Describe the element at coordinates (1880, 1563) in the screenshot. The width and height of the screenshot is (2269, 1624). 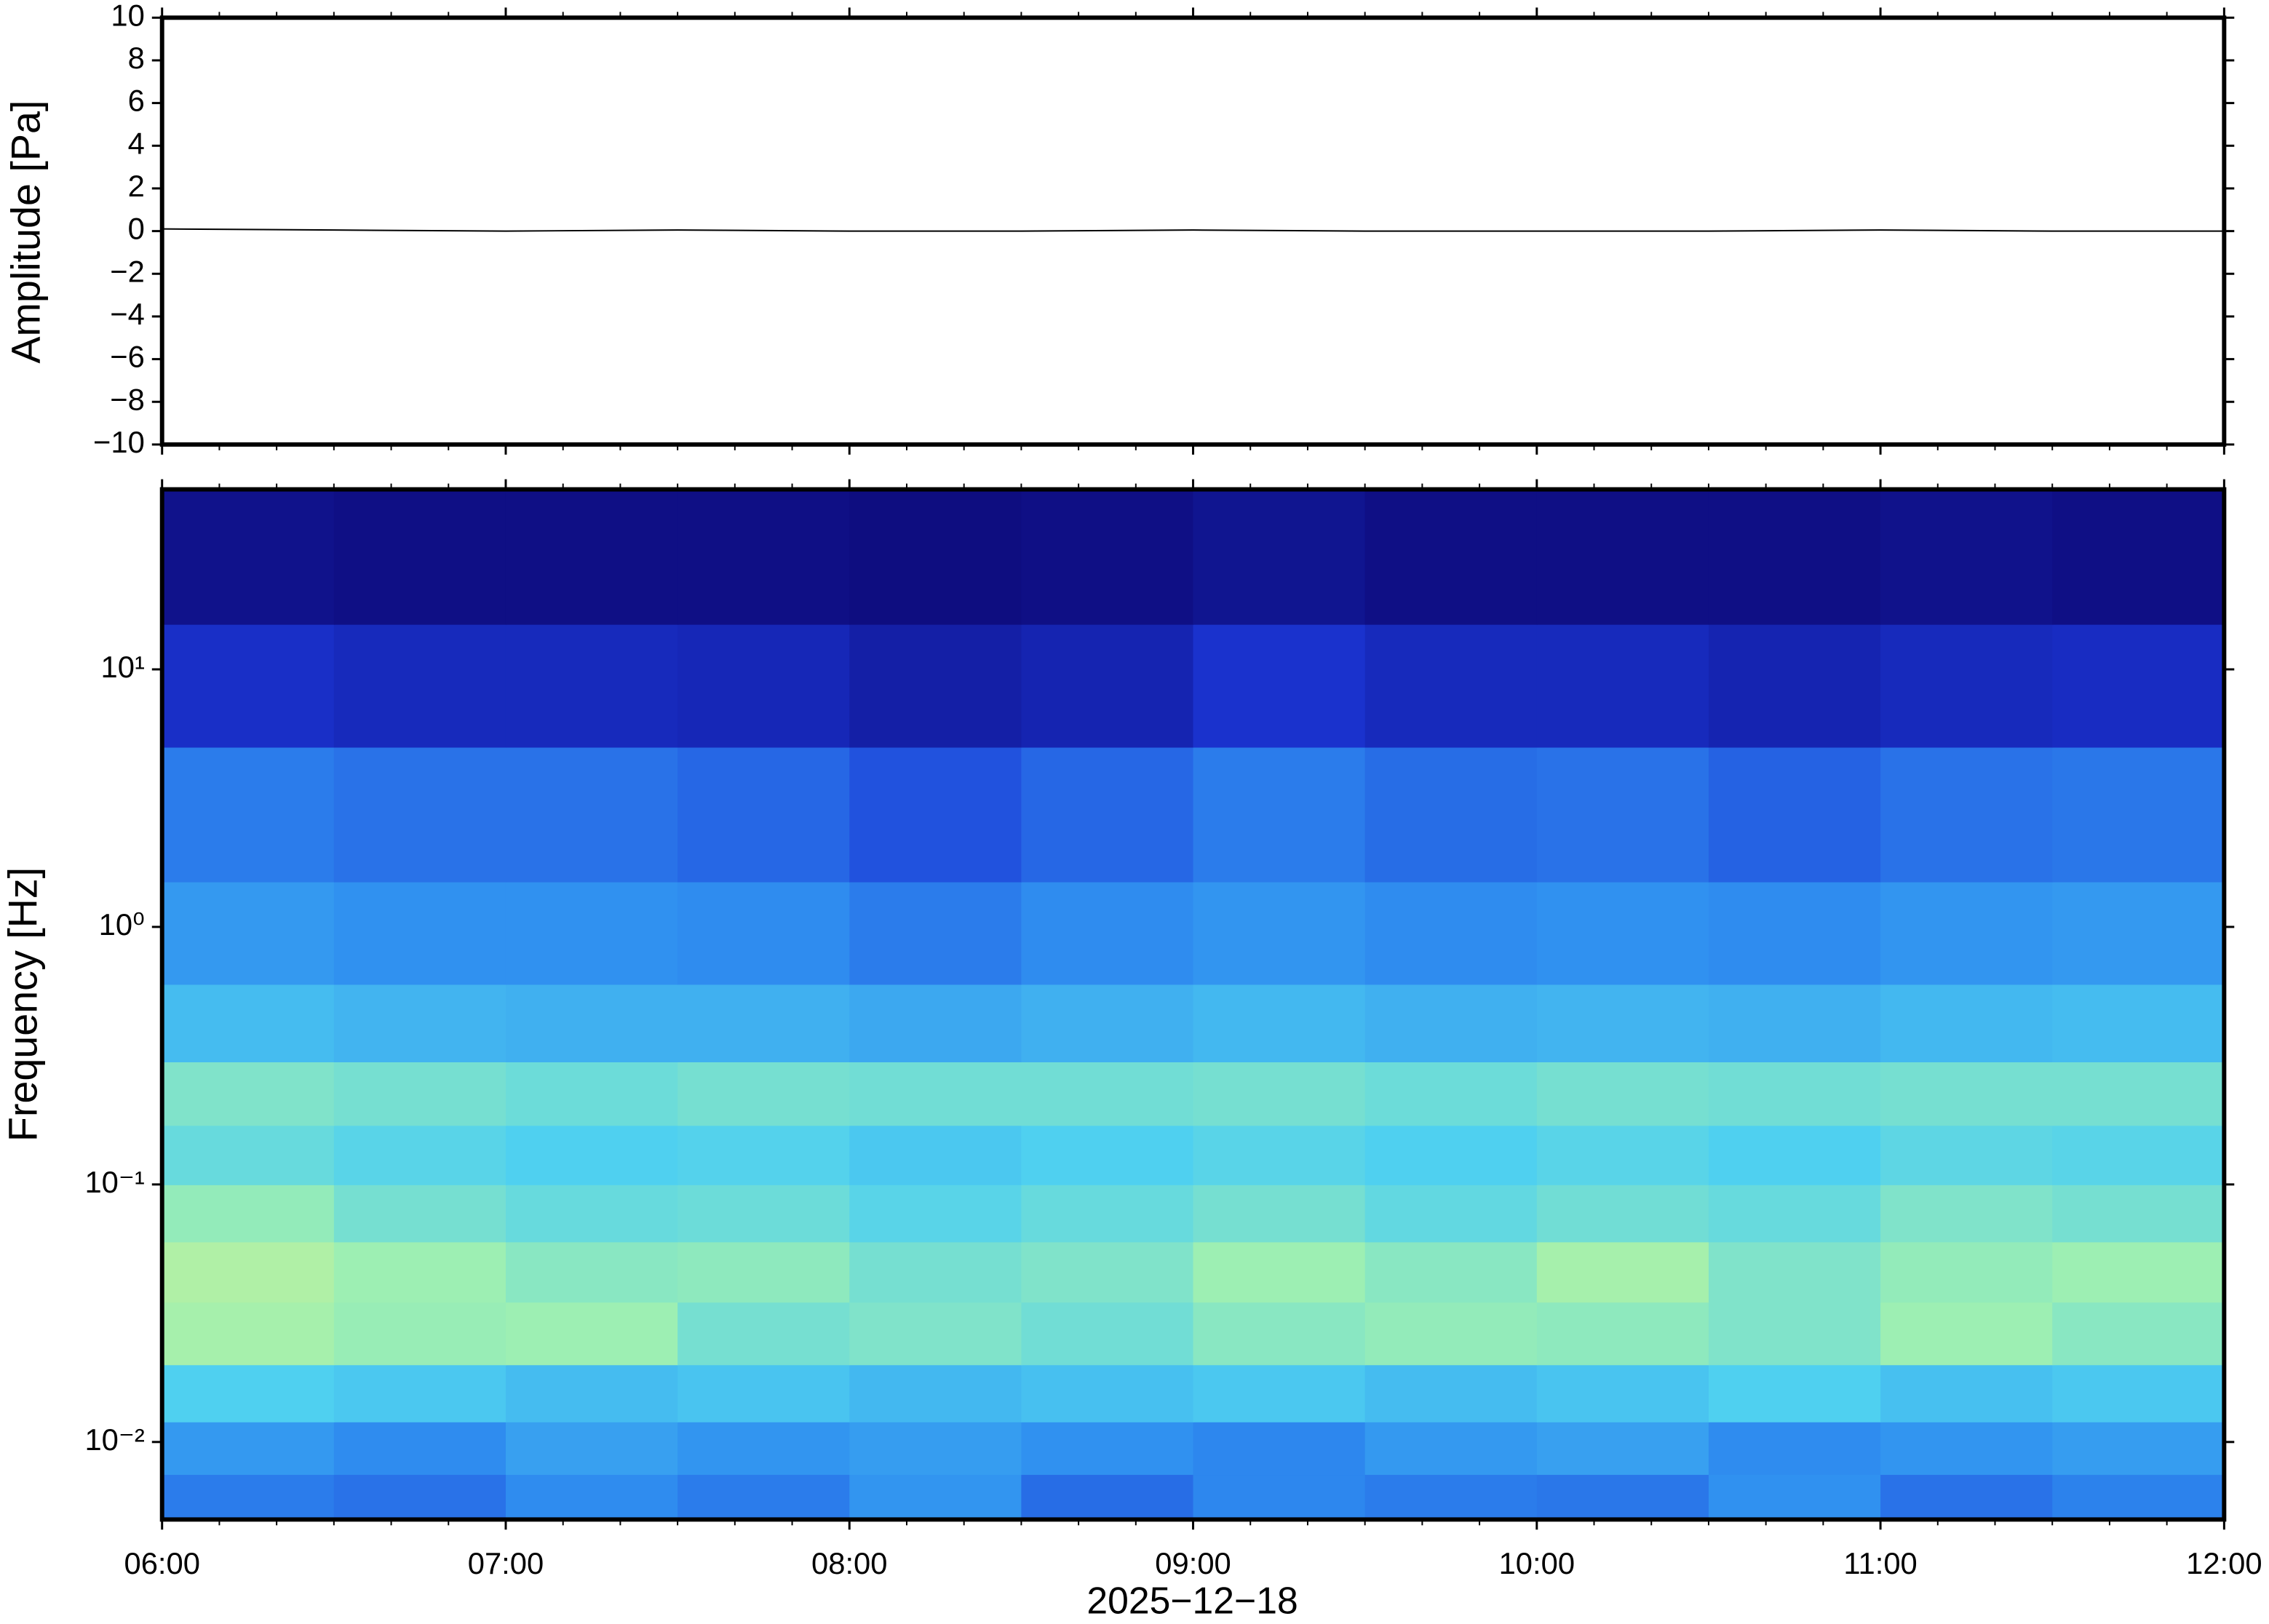
I see `x-tick-label: 11:00` at that location.